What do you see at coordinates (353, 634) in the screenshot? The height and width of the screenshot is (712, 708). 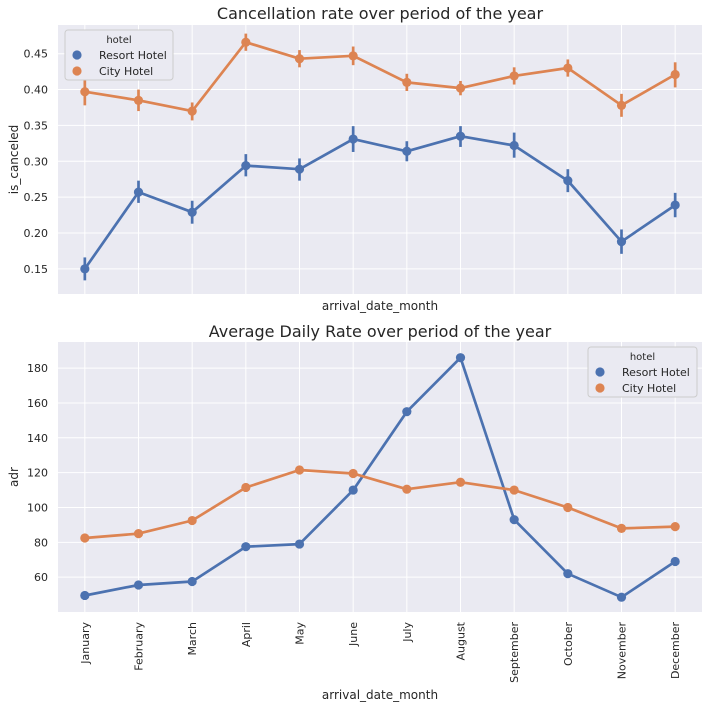 I see `x-tick-label: June` at bounding box center [353, 634].